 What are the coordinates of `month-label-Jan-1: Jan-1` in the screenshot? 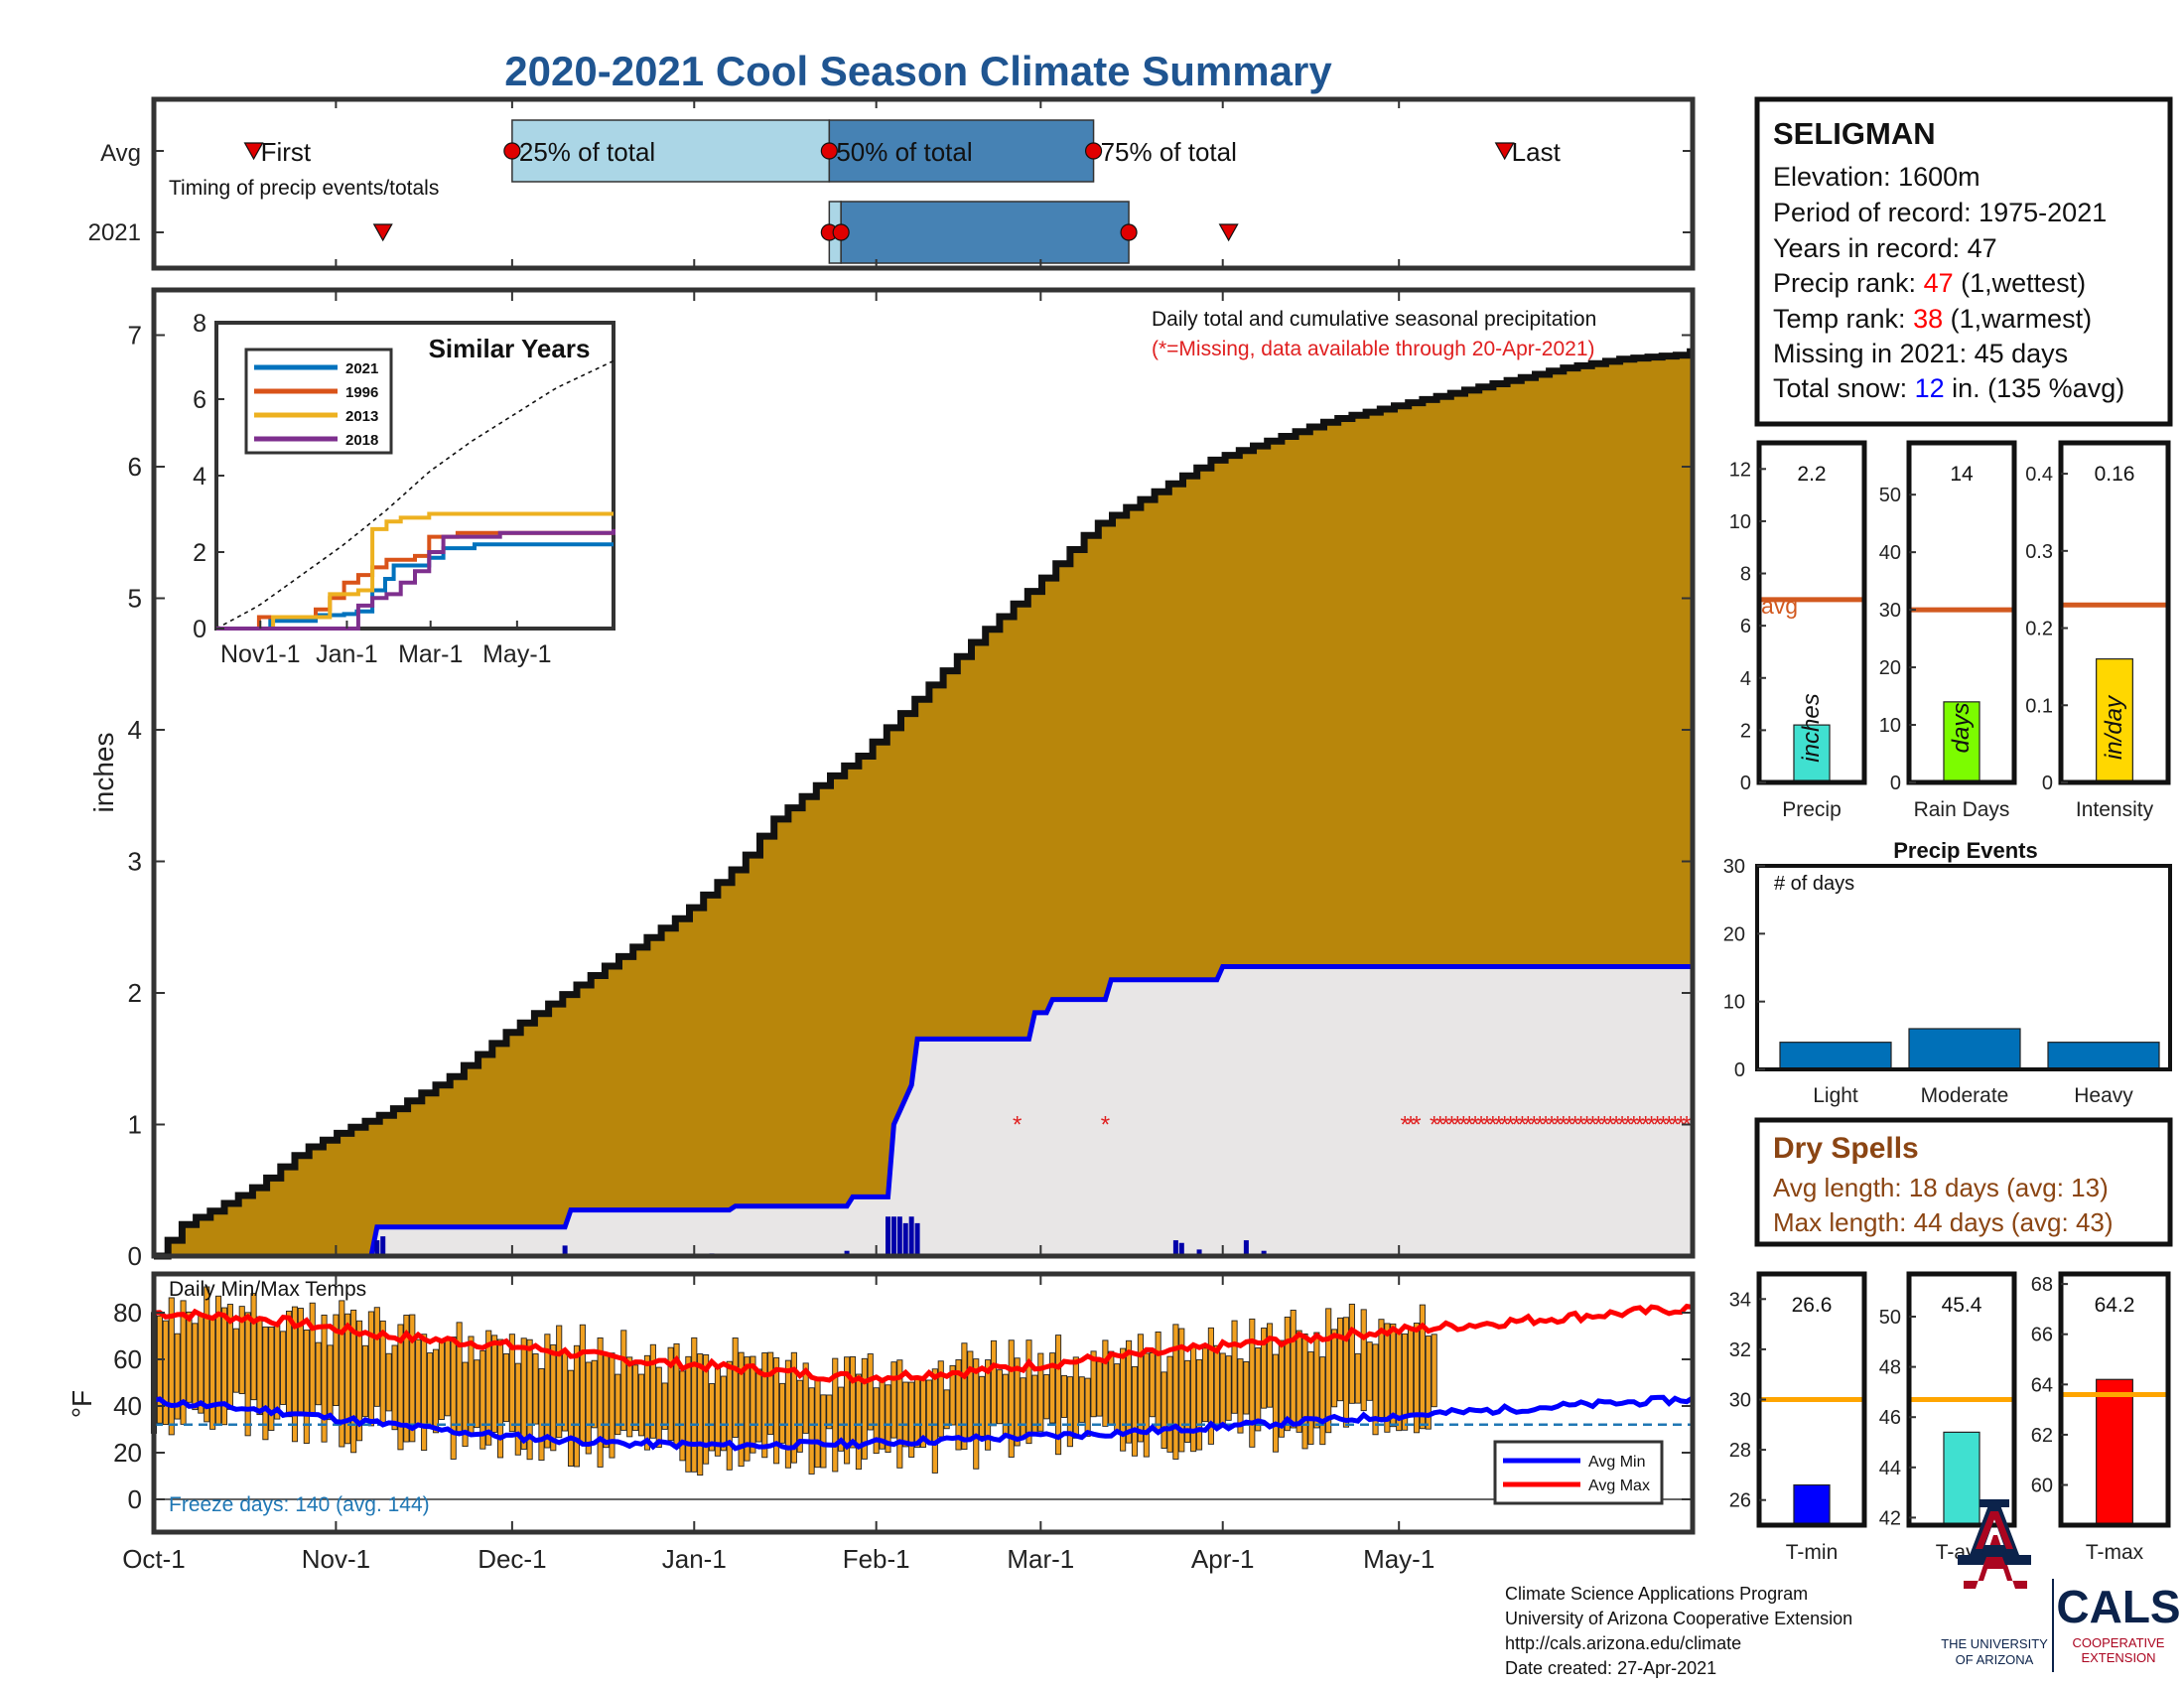 It's located at (694, 1559).